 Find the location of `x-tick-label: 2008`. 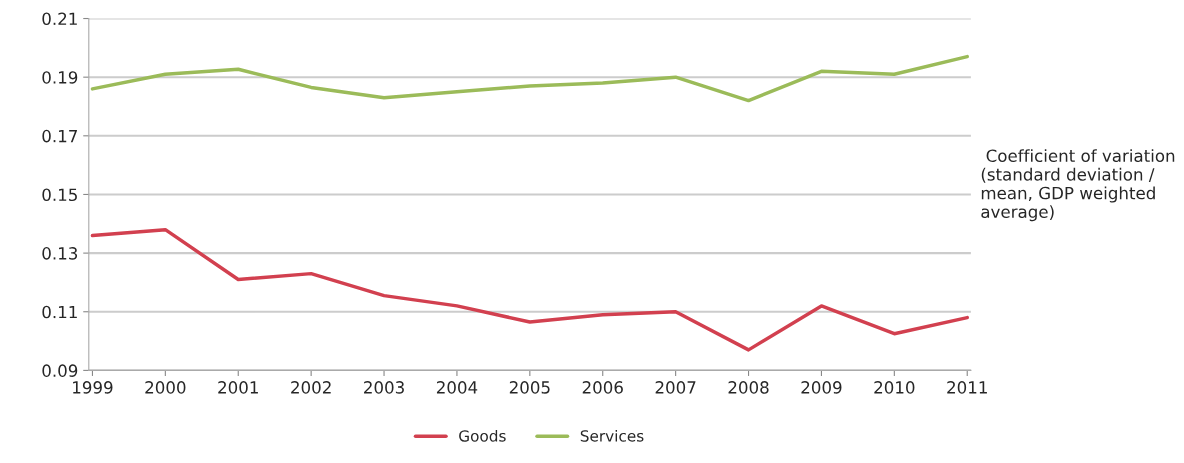

x-tick-label: 2008 is located at coordinates (748, 387).